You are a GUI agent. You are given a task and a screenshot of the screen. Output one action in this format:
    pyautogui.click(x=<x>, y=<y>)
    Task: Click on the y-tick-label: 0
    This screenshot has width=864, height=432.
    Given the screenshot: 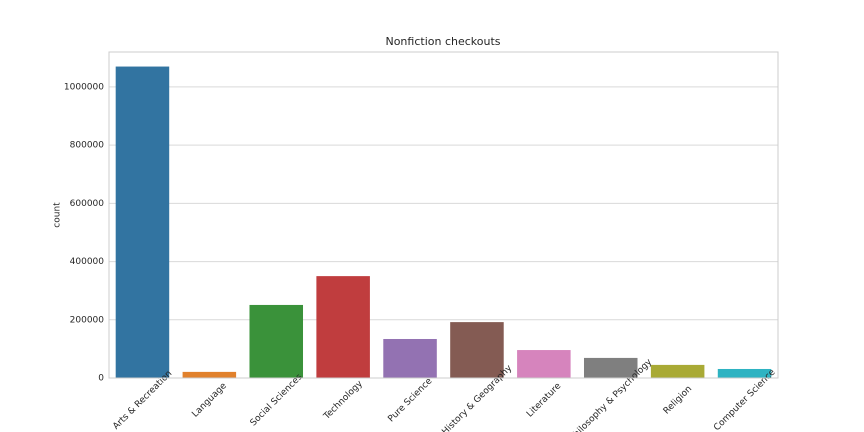 What is the action you would take?
    pyautogui.click(x=101, y=379)
    